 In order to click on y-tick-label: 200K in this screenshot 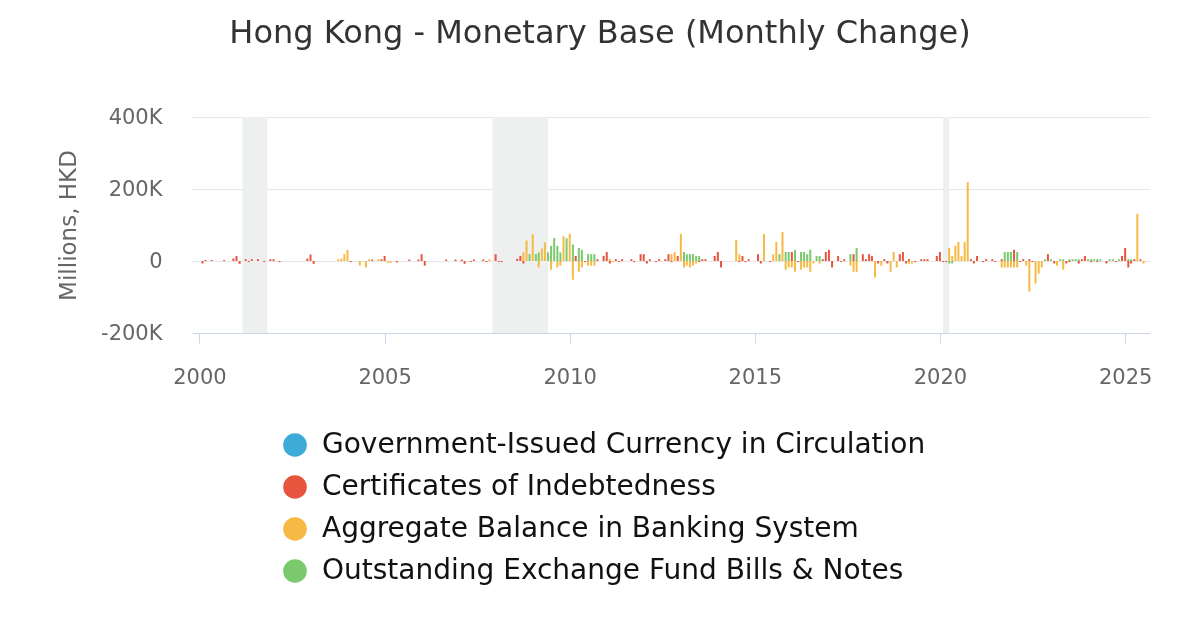, I will do `click(136, 188)`.